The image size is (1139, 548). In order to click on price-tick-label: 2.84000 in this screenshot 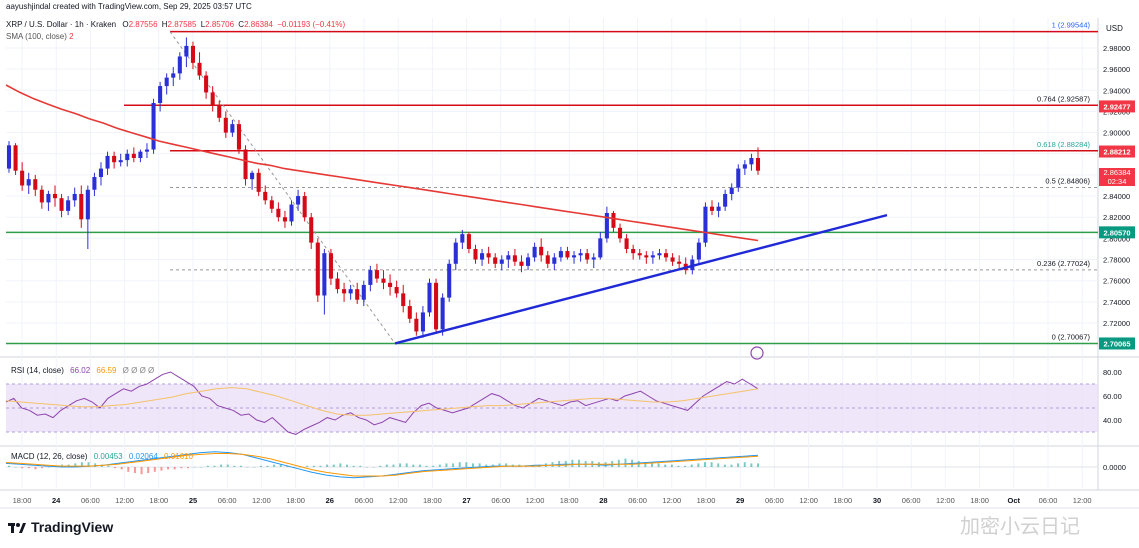, I will do `click(1116, 196)`.